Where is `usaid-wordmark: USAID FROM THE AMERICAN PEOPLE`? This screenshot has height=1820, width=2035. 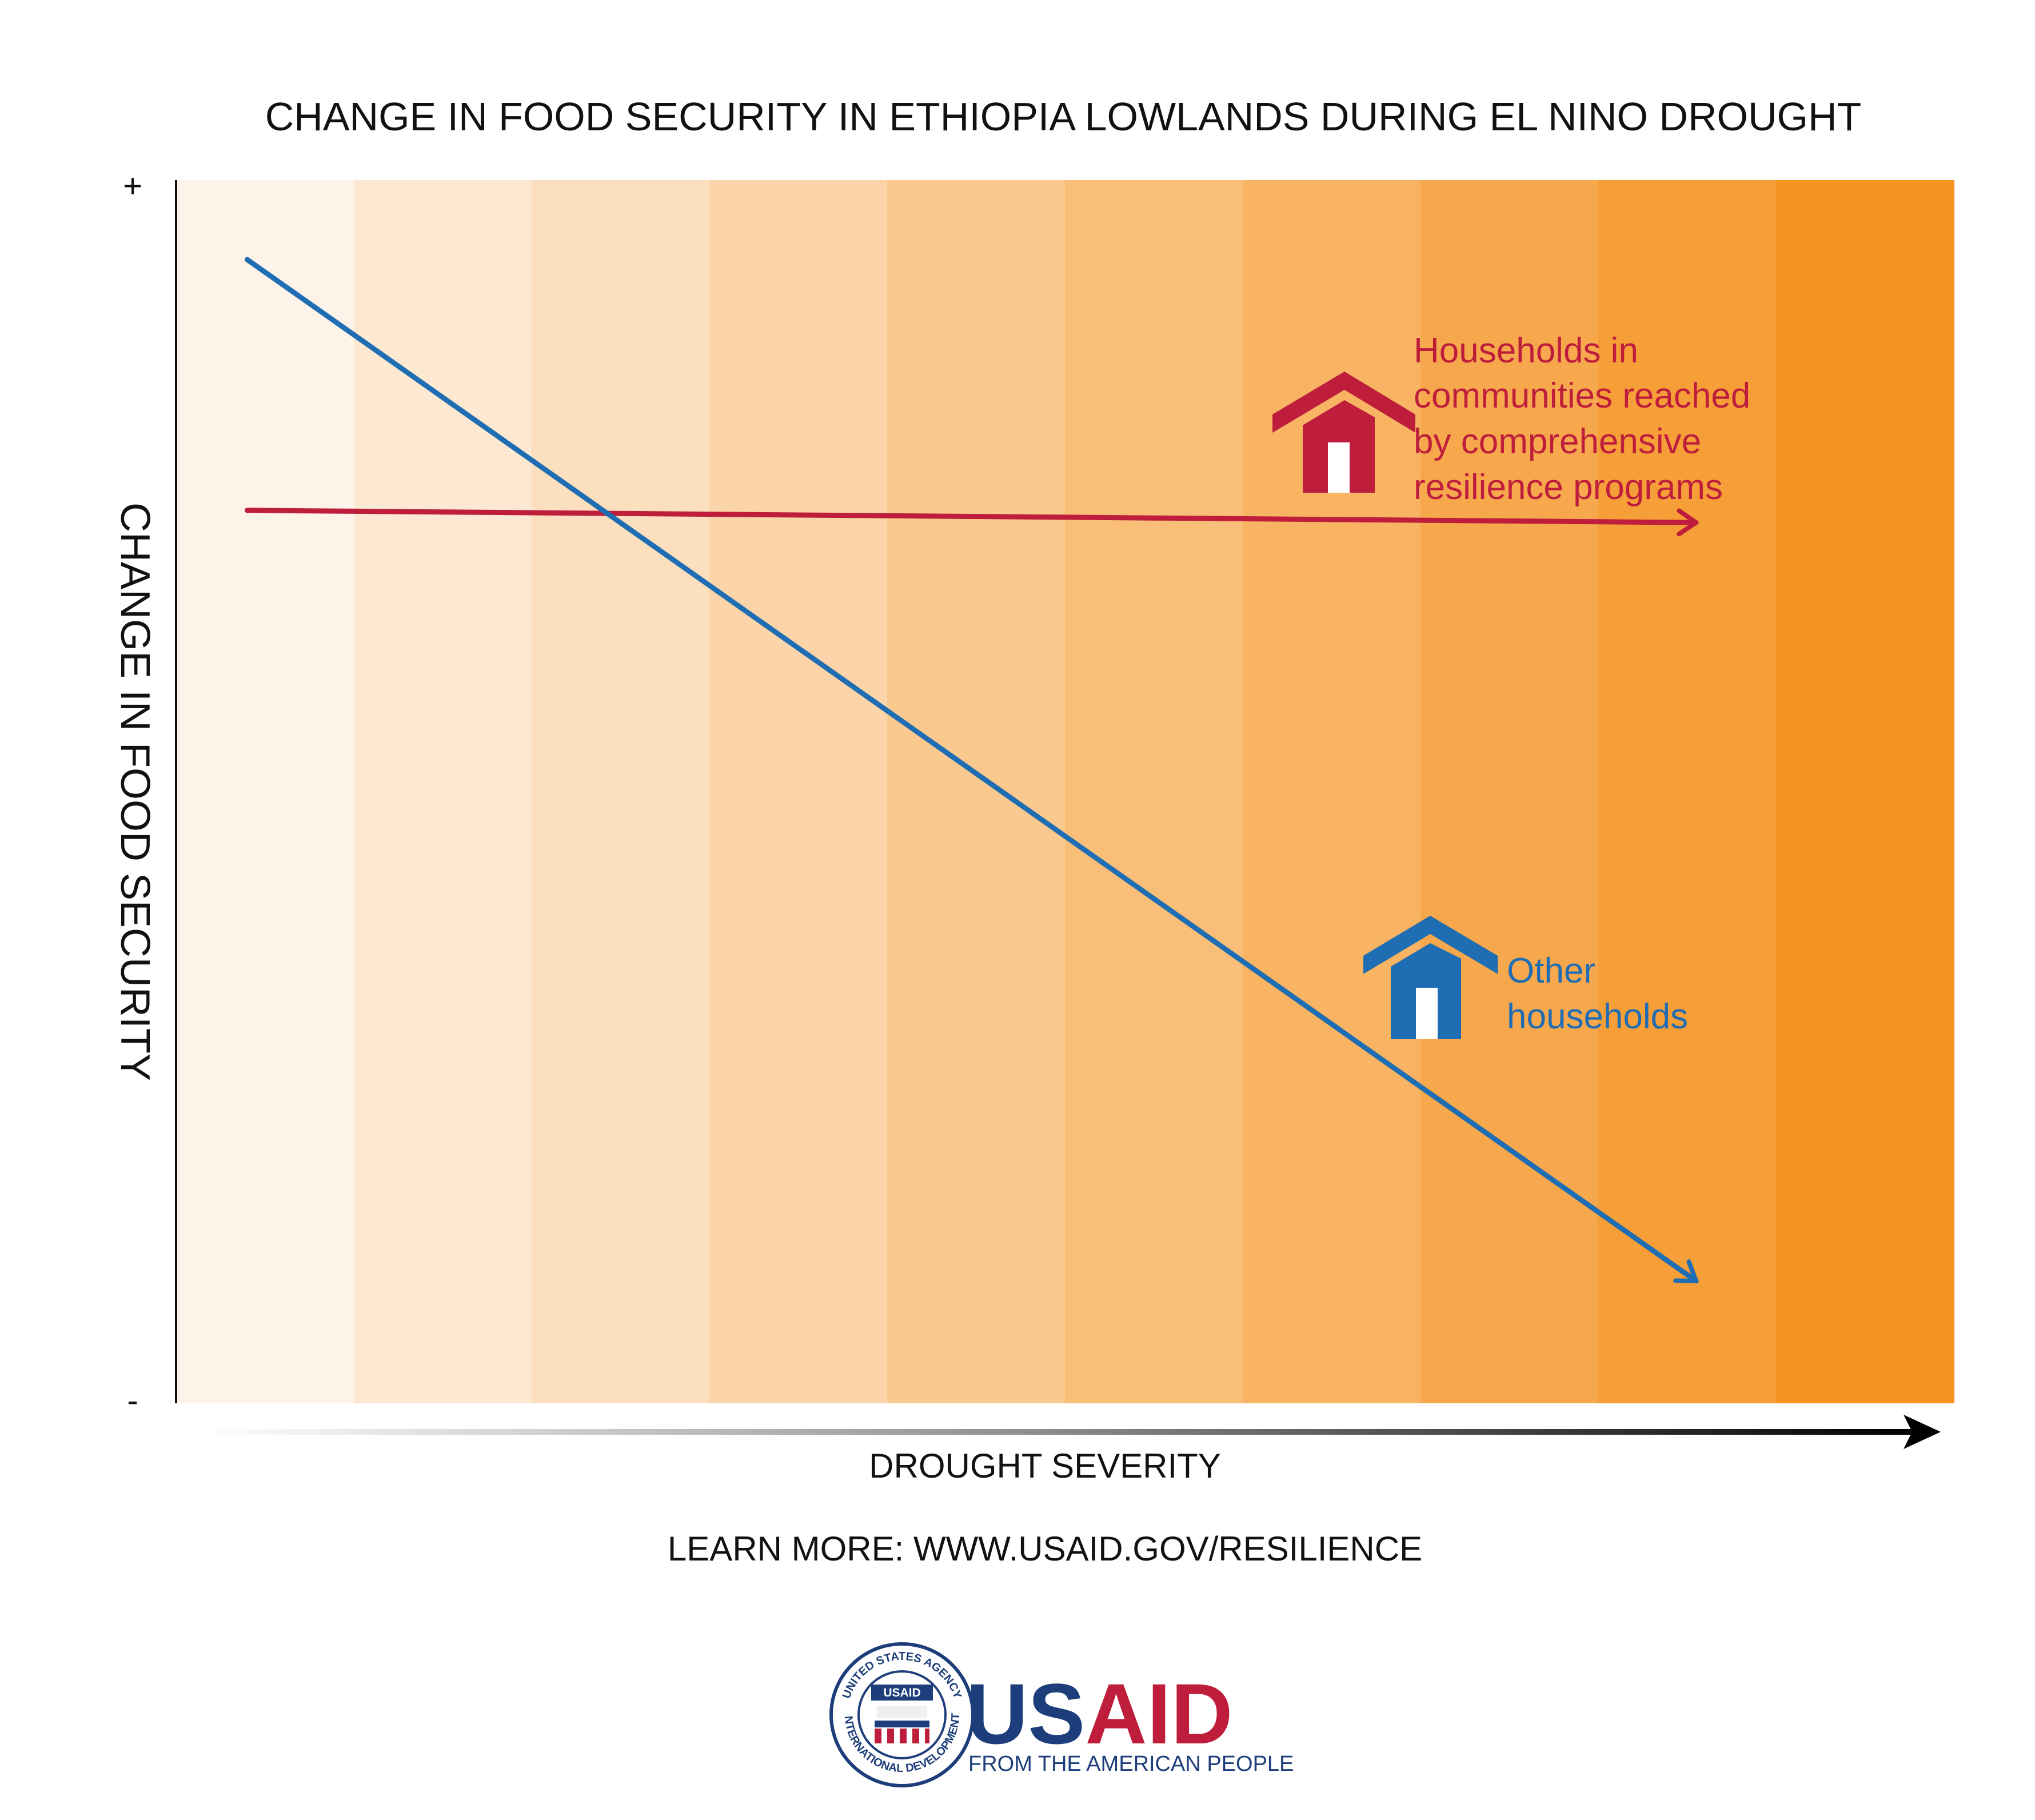 usaid-wordmark: USAID FROM THE AMERICAN PEOPLE is located at coordinates (1130, 1721).